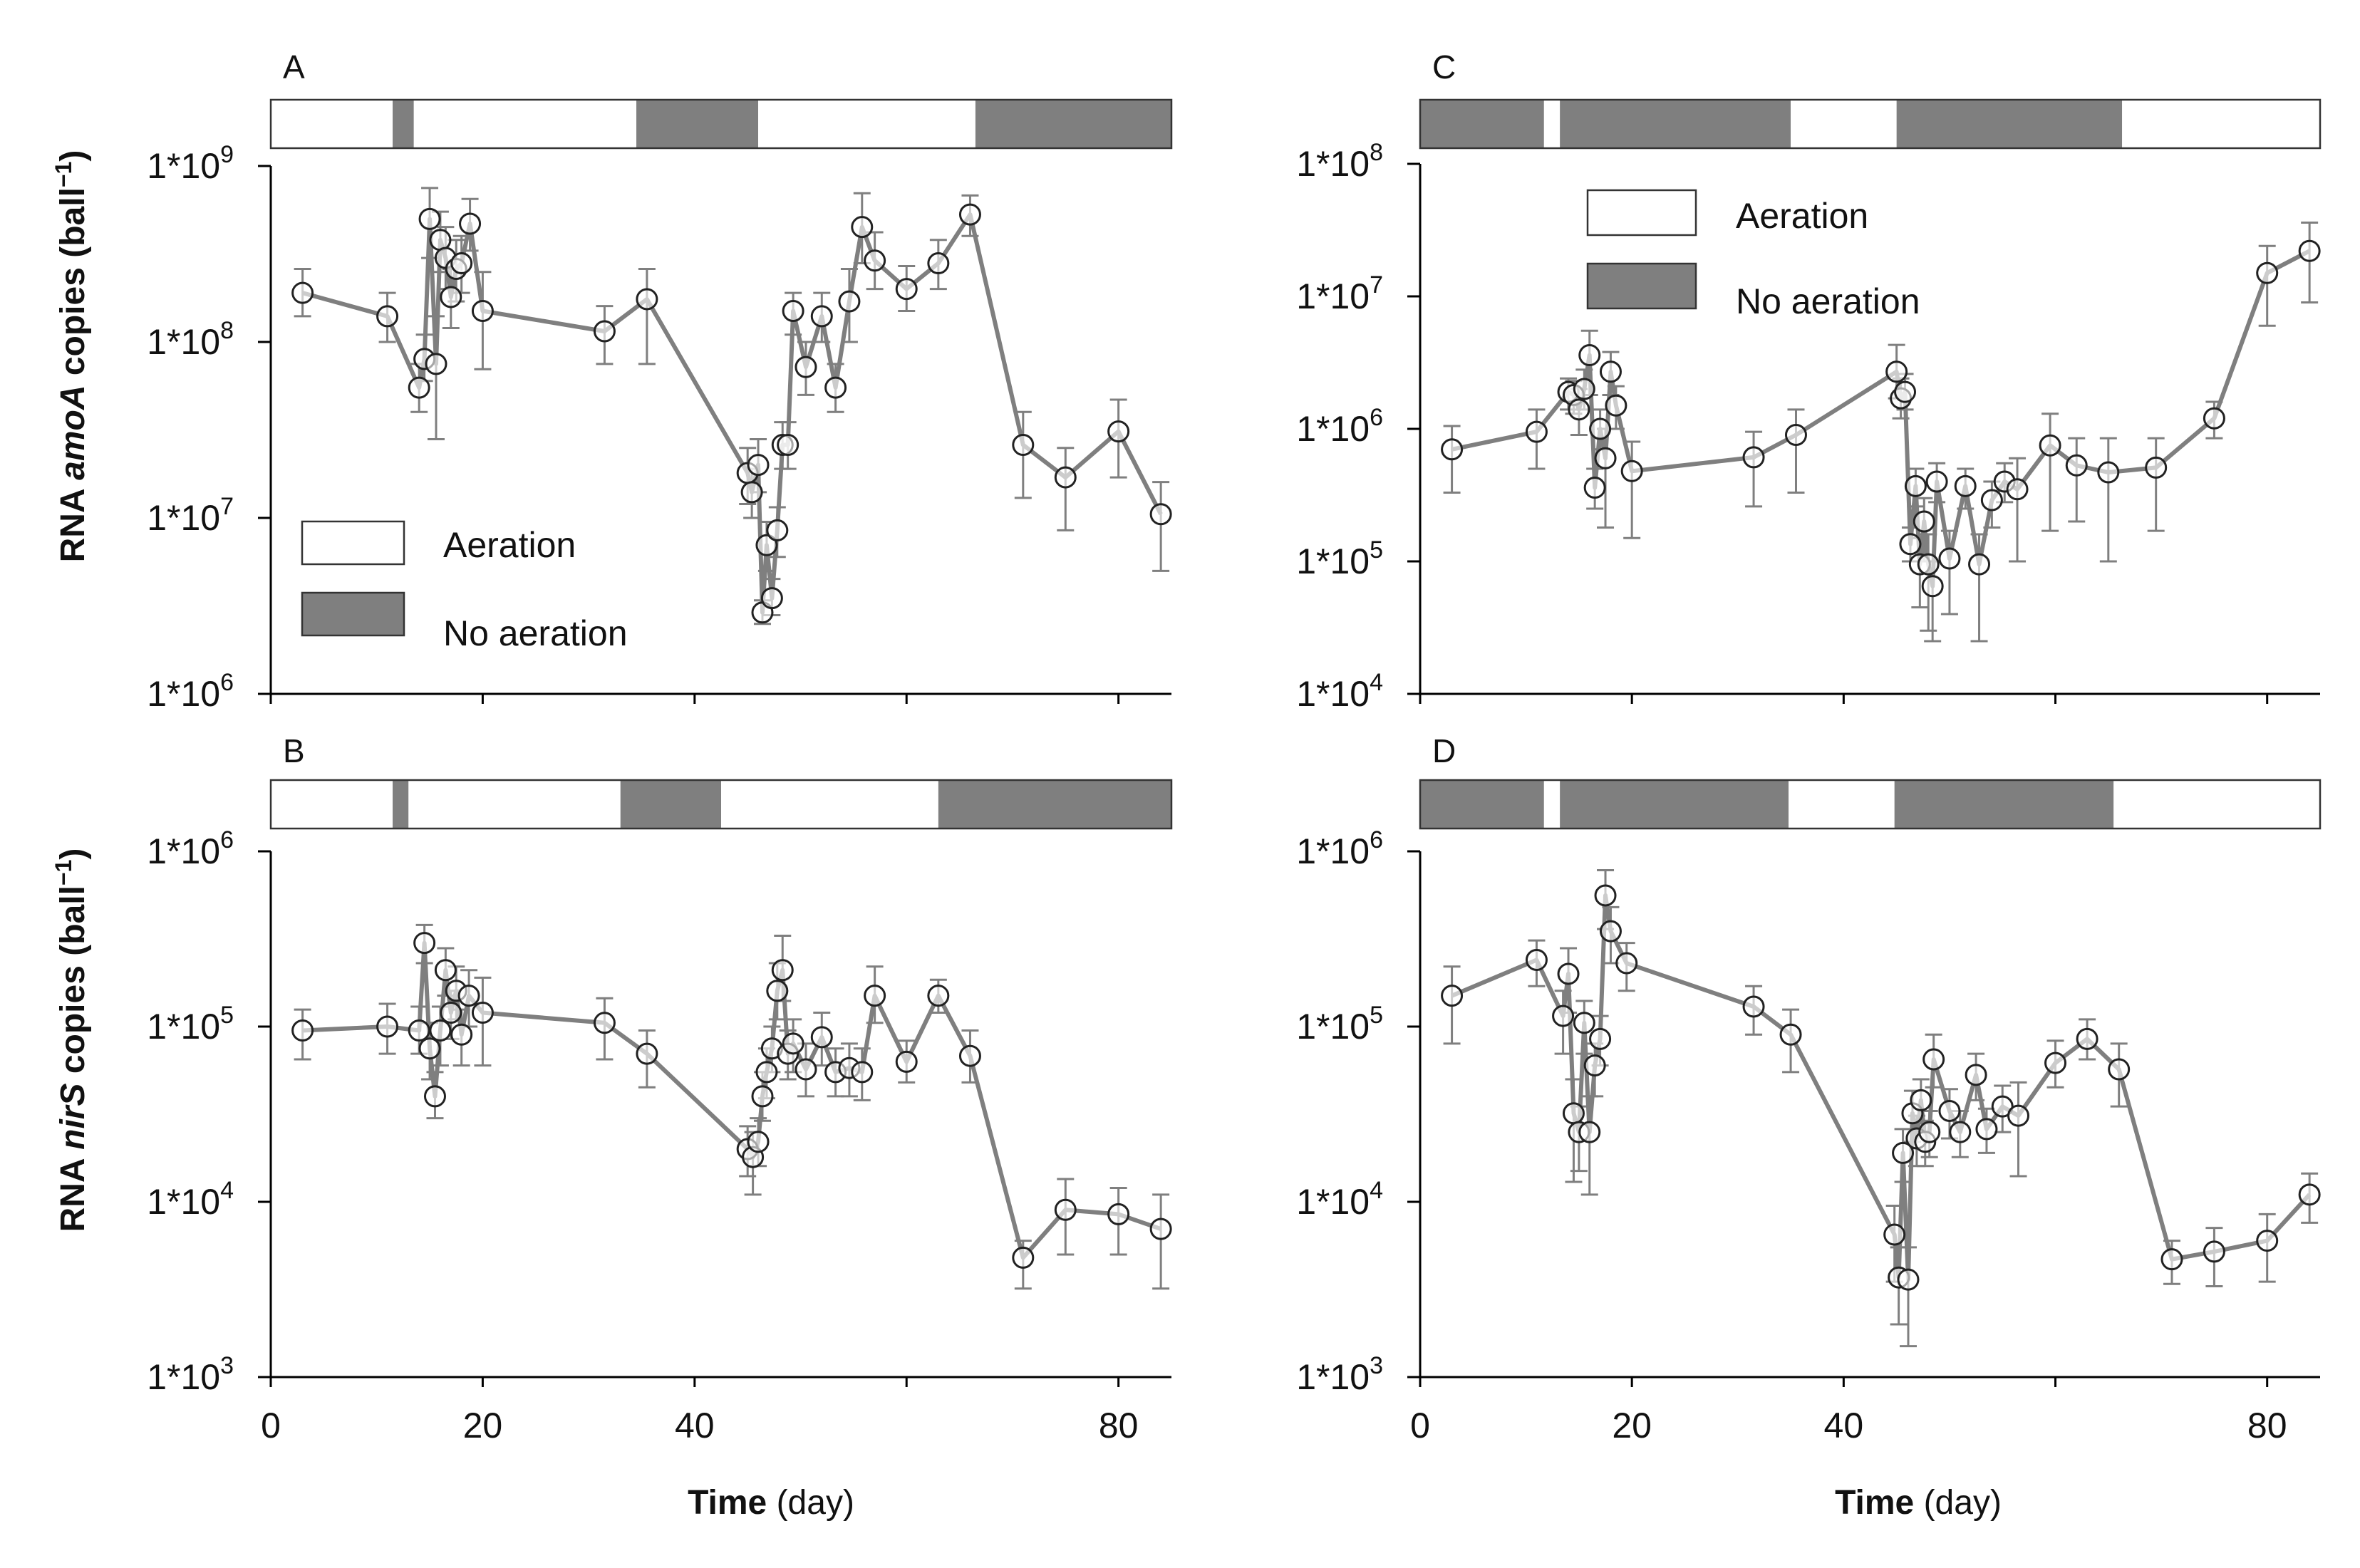  What do you see at coordinates (771, 1503) in the screenshot?
I see `x-axis-title-left: Time (day)` at bounding box center [771, 1503].